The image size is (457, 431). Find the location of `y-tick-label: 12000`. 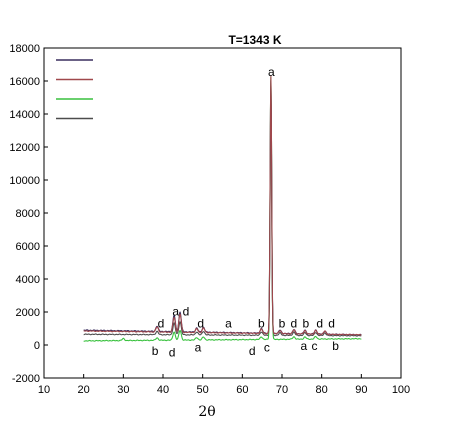

y-tick-label: 12000 is located at coordinates (24, 148).